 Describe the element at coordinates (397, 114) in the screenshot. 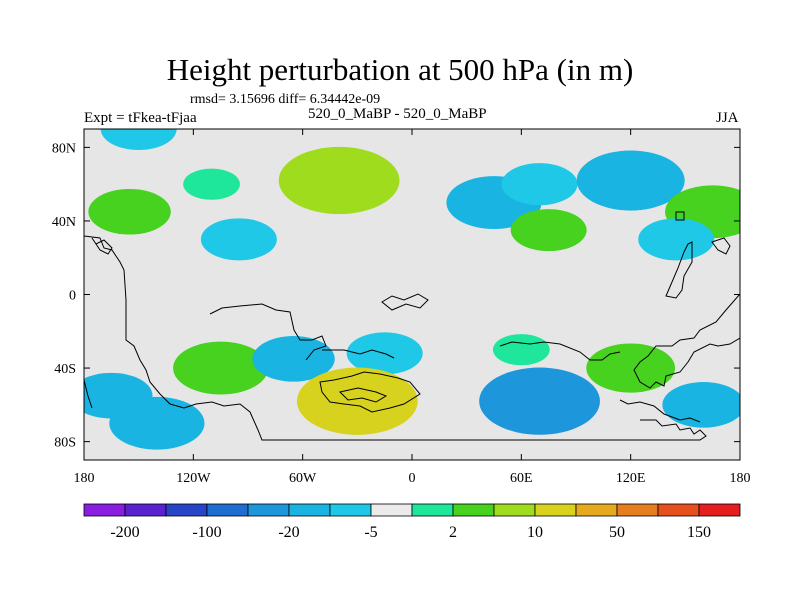

I see `period-label: 520_0_MaBP - 520_0_MaBP` at that location.